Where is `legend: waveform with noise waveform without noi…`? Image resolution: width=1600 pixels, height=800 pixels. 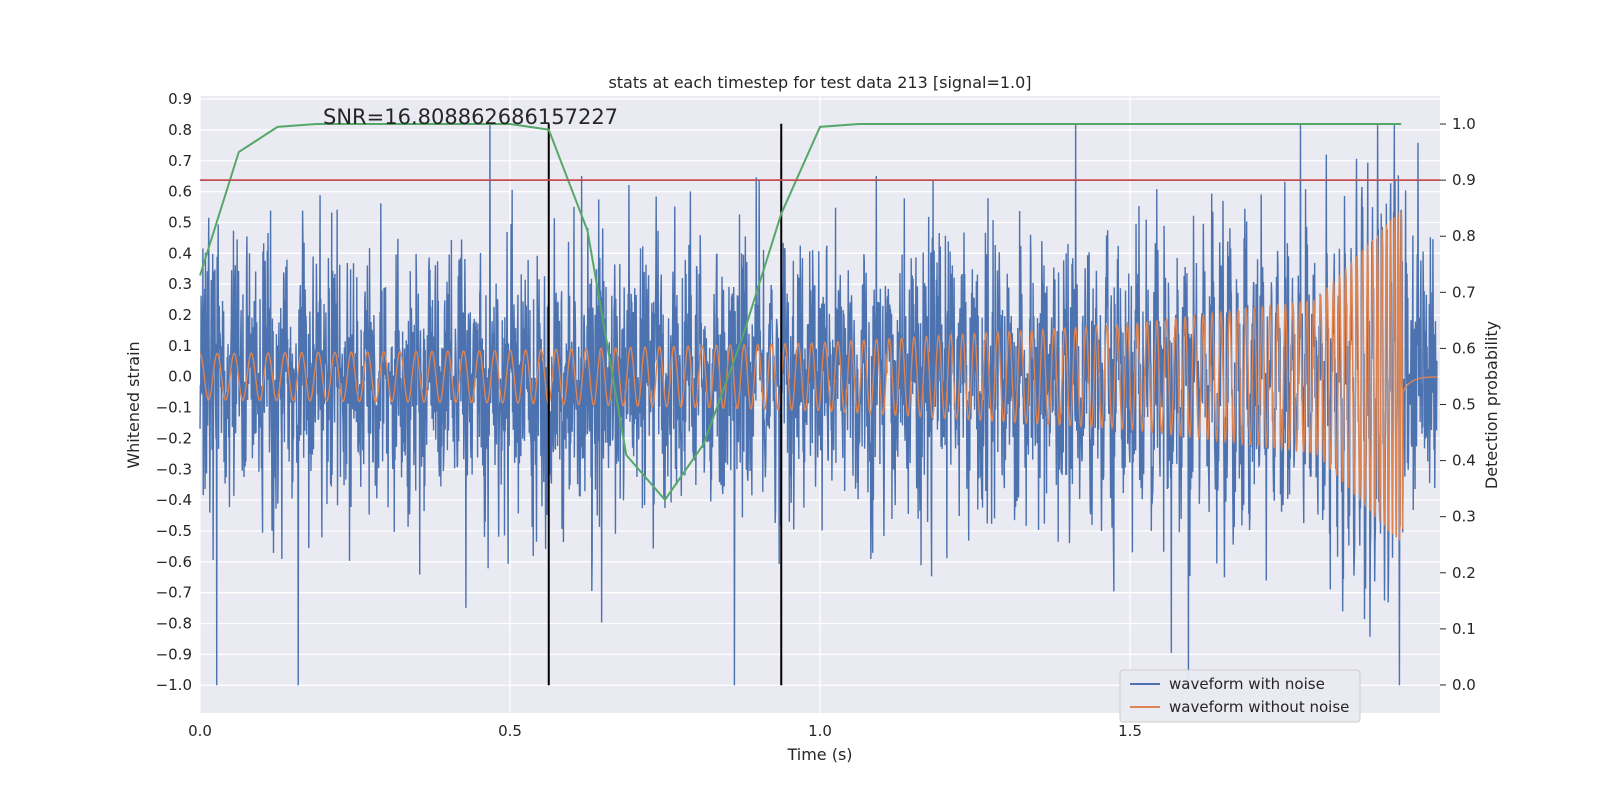 legend: waveform with noise waveform without noi… is located at coordinates (1240, 696).